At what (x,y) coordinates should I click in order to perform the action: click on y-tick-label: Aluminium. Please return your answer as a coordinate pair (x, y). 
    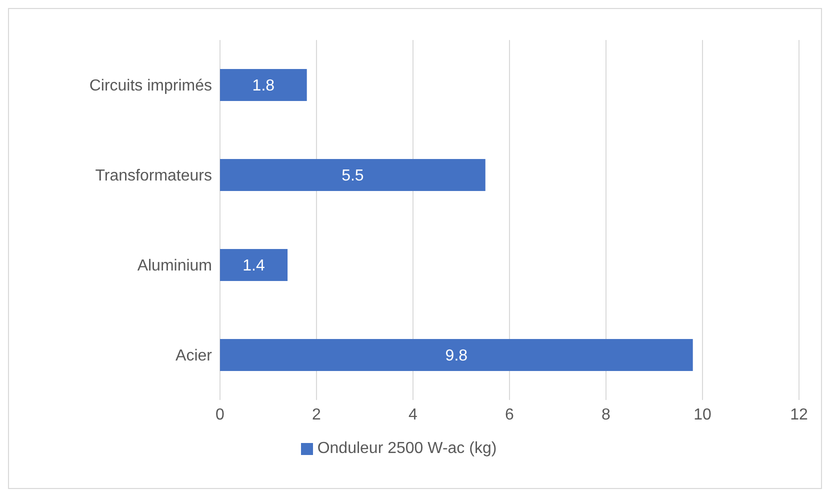
    Looking at the image, I should click on (174, 266).